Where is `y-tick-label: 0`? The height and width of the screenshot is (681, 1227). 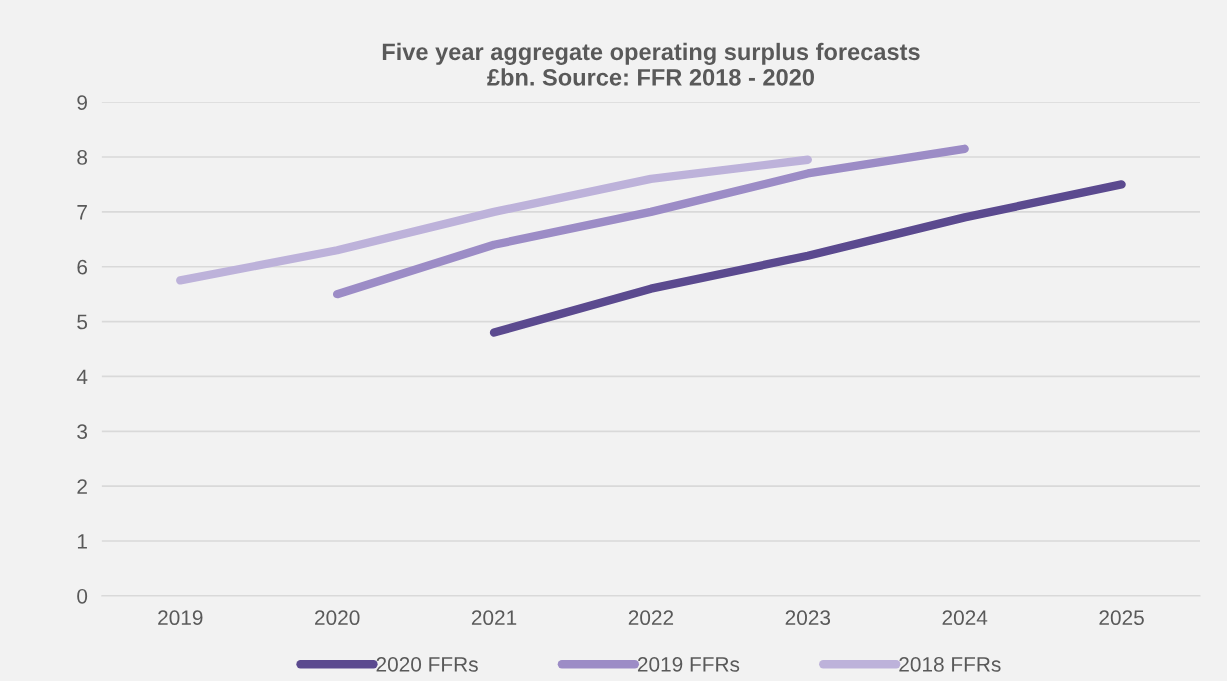
y-tick-label: 0 is located at coordinates (82, 596).